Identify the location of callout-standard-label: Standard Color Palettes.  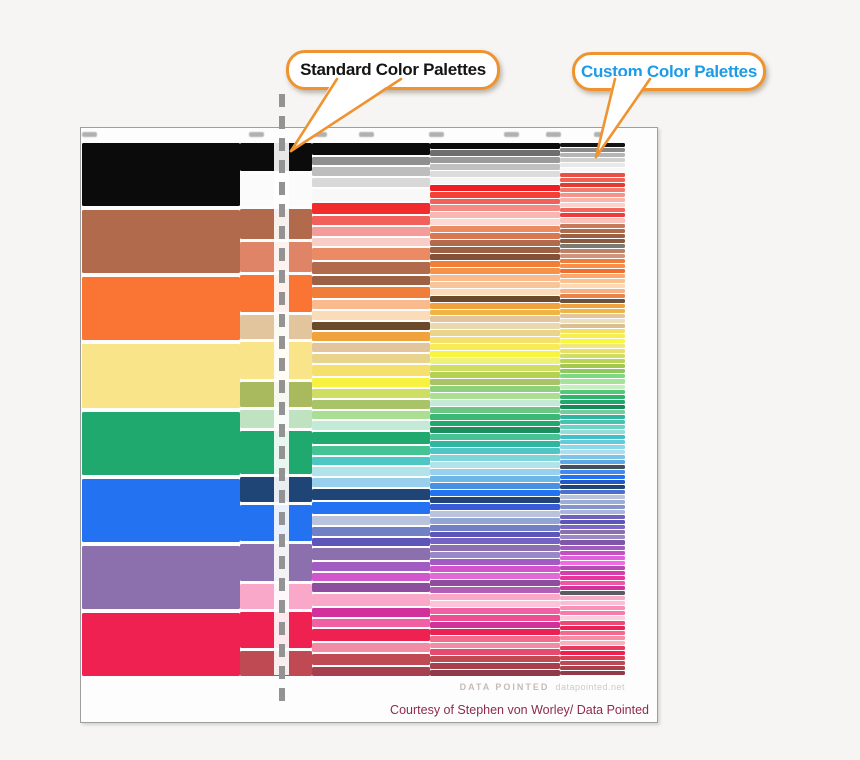
(393, 69).